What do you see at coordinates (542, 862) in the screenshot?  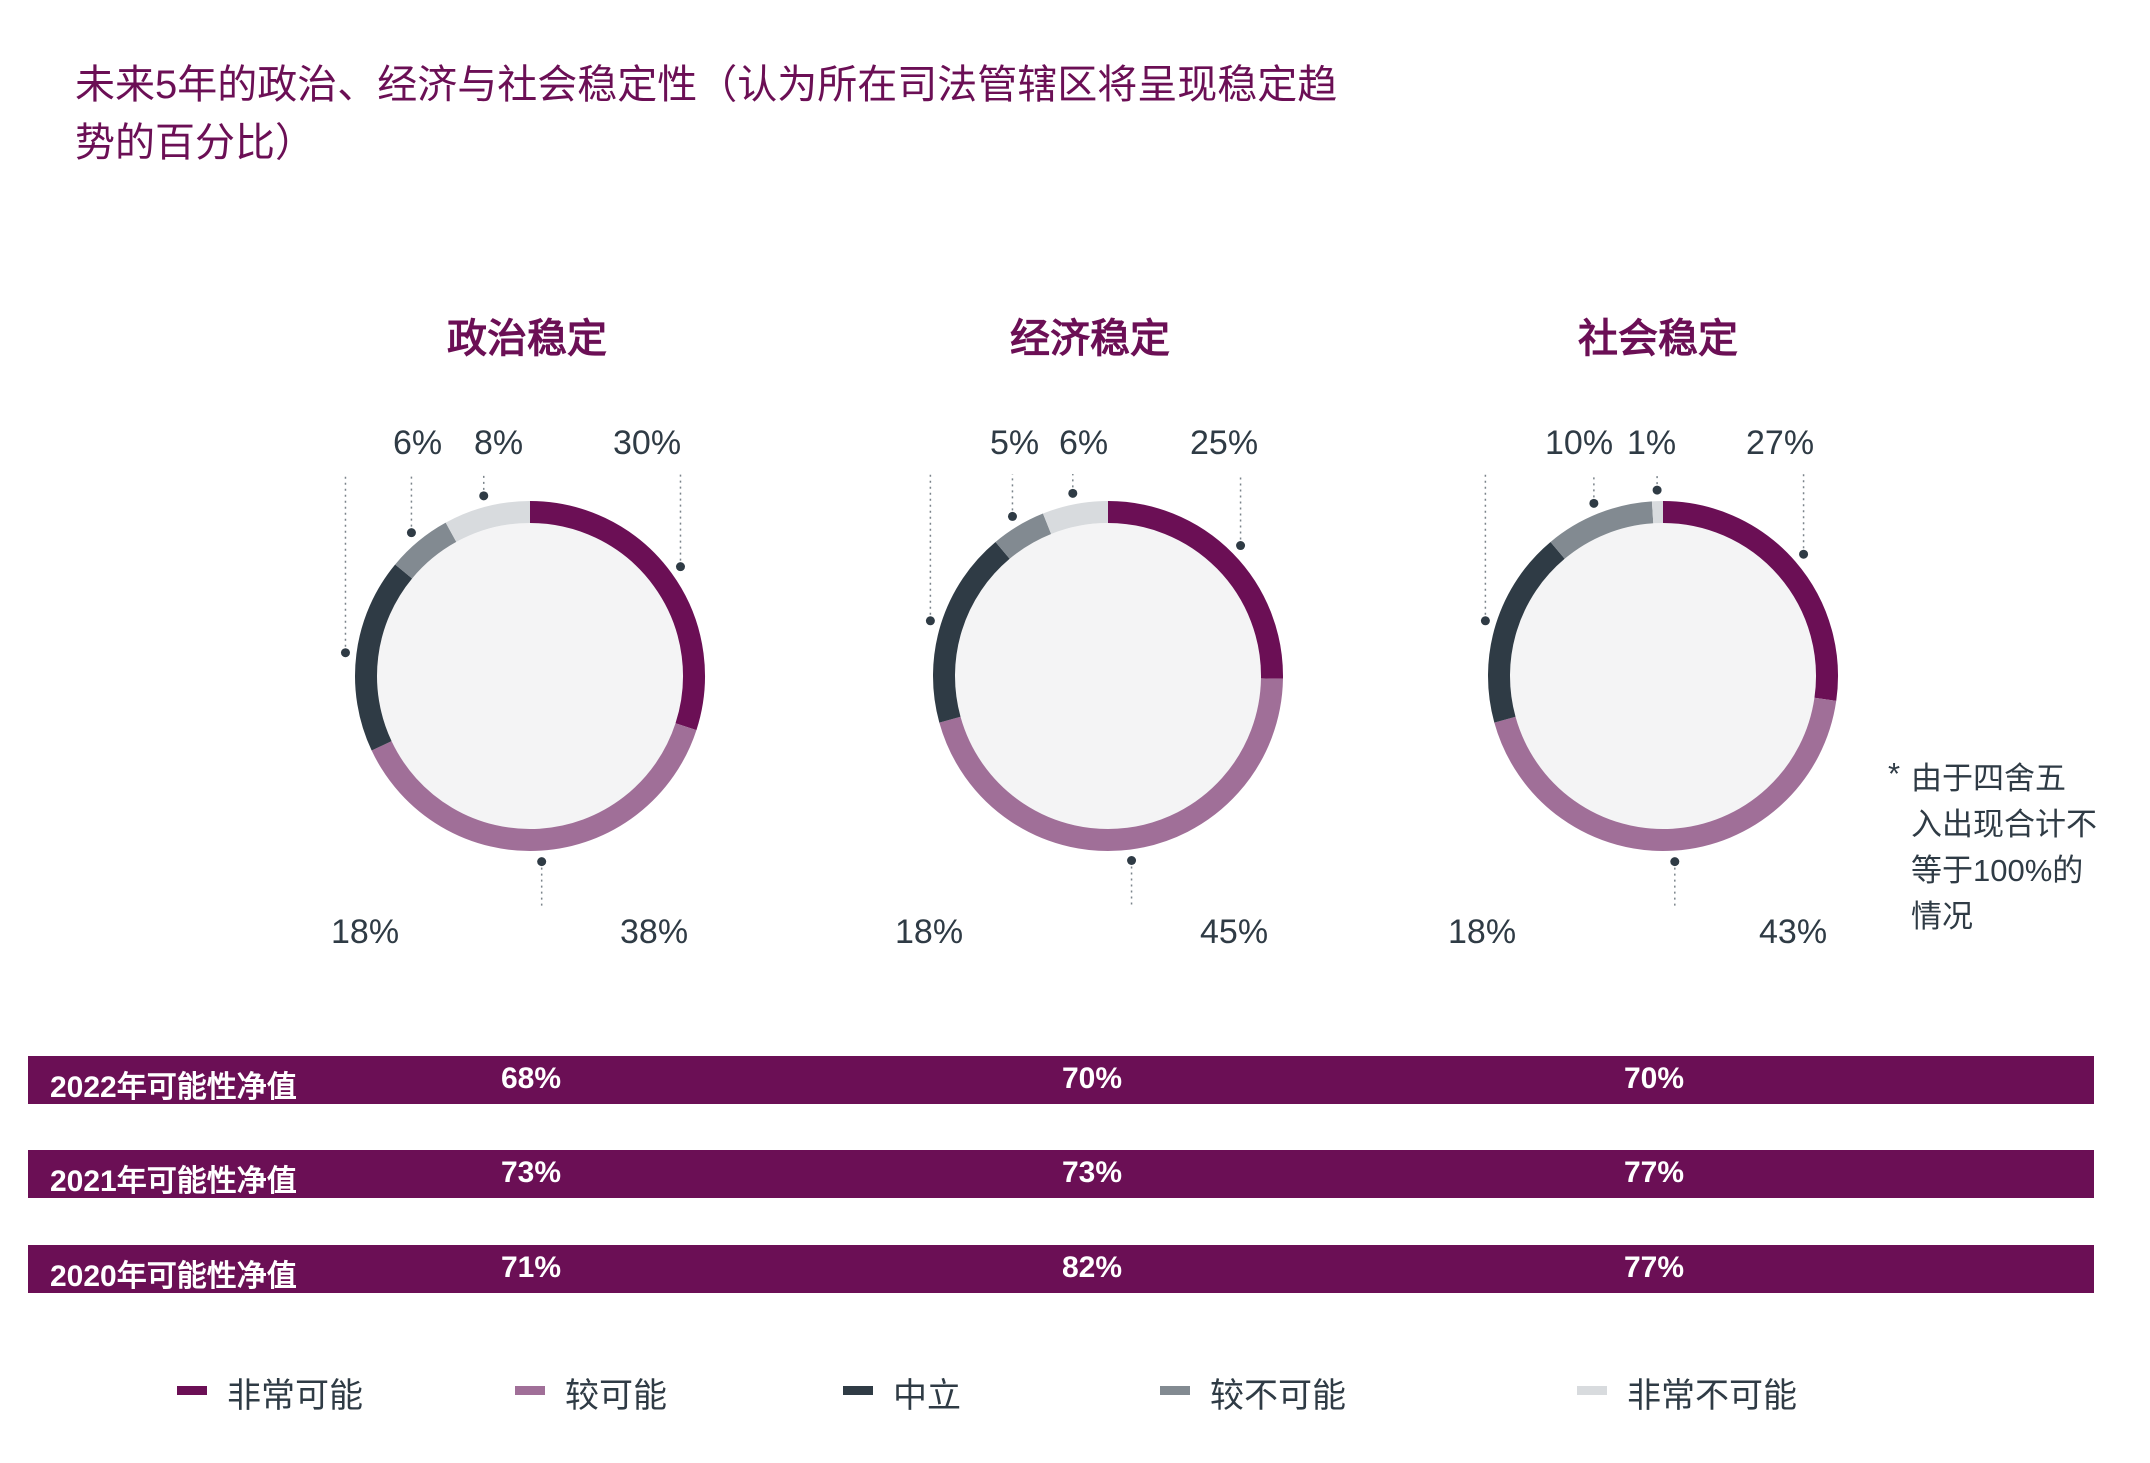 I see `political-leader-dot-somewhat-likely` at bounding box center [542, 862].